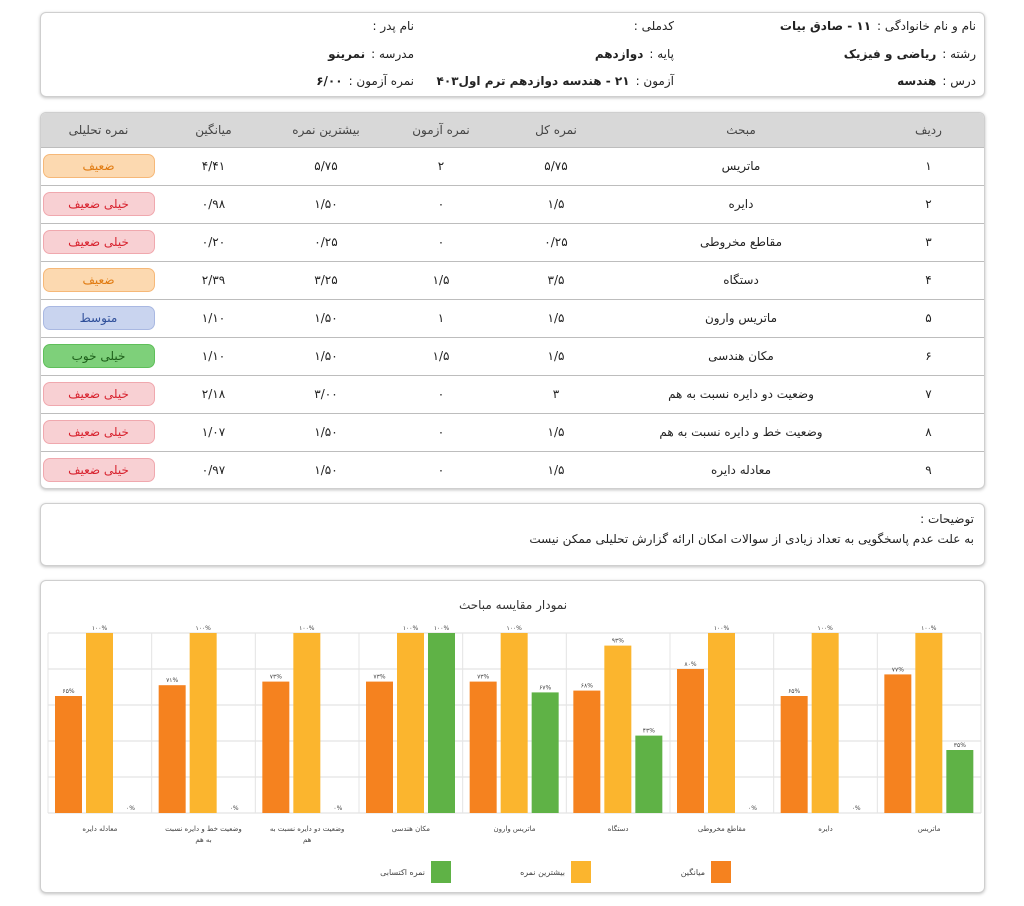 The width and height of the screenshot is (1024, 906). What do you see at coordinates (581, 872) in the screenshot?
I see `legend-swatch` at bounding box center [581, 872].